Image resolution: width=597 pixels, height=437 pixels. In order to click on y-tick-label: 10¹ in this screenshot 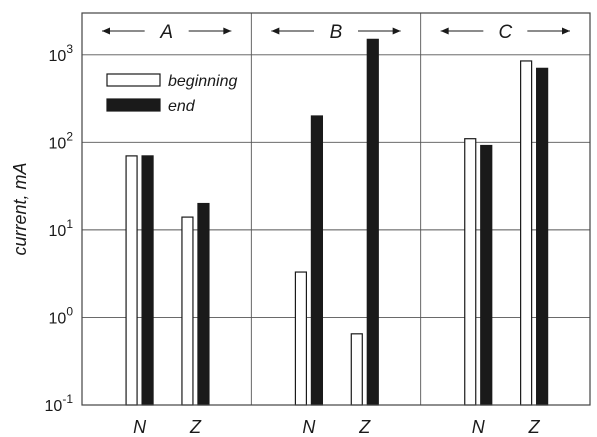, I will do `click(61, 228)`.